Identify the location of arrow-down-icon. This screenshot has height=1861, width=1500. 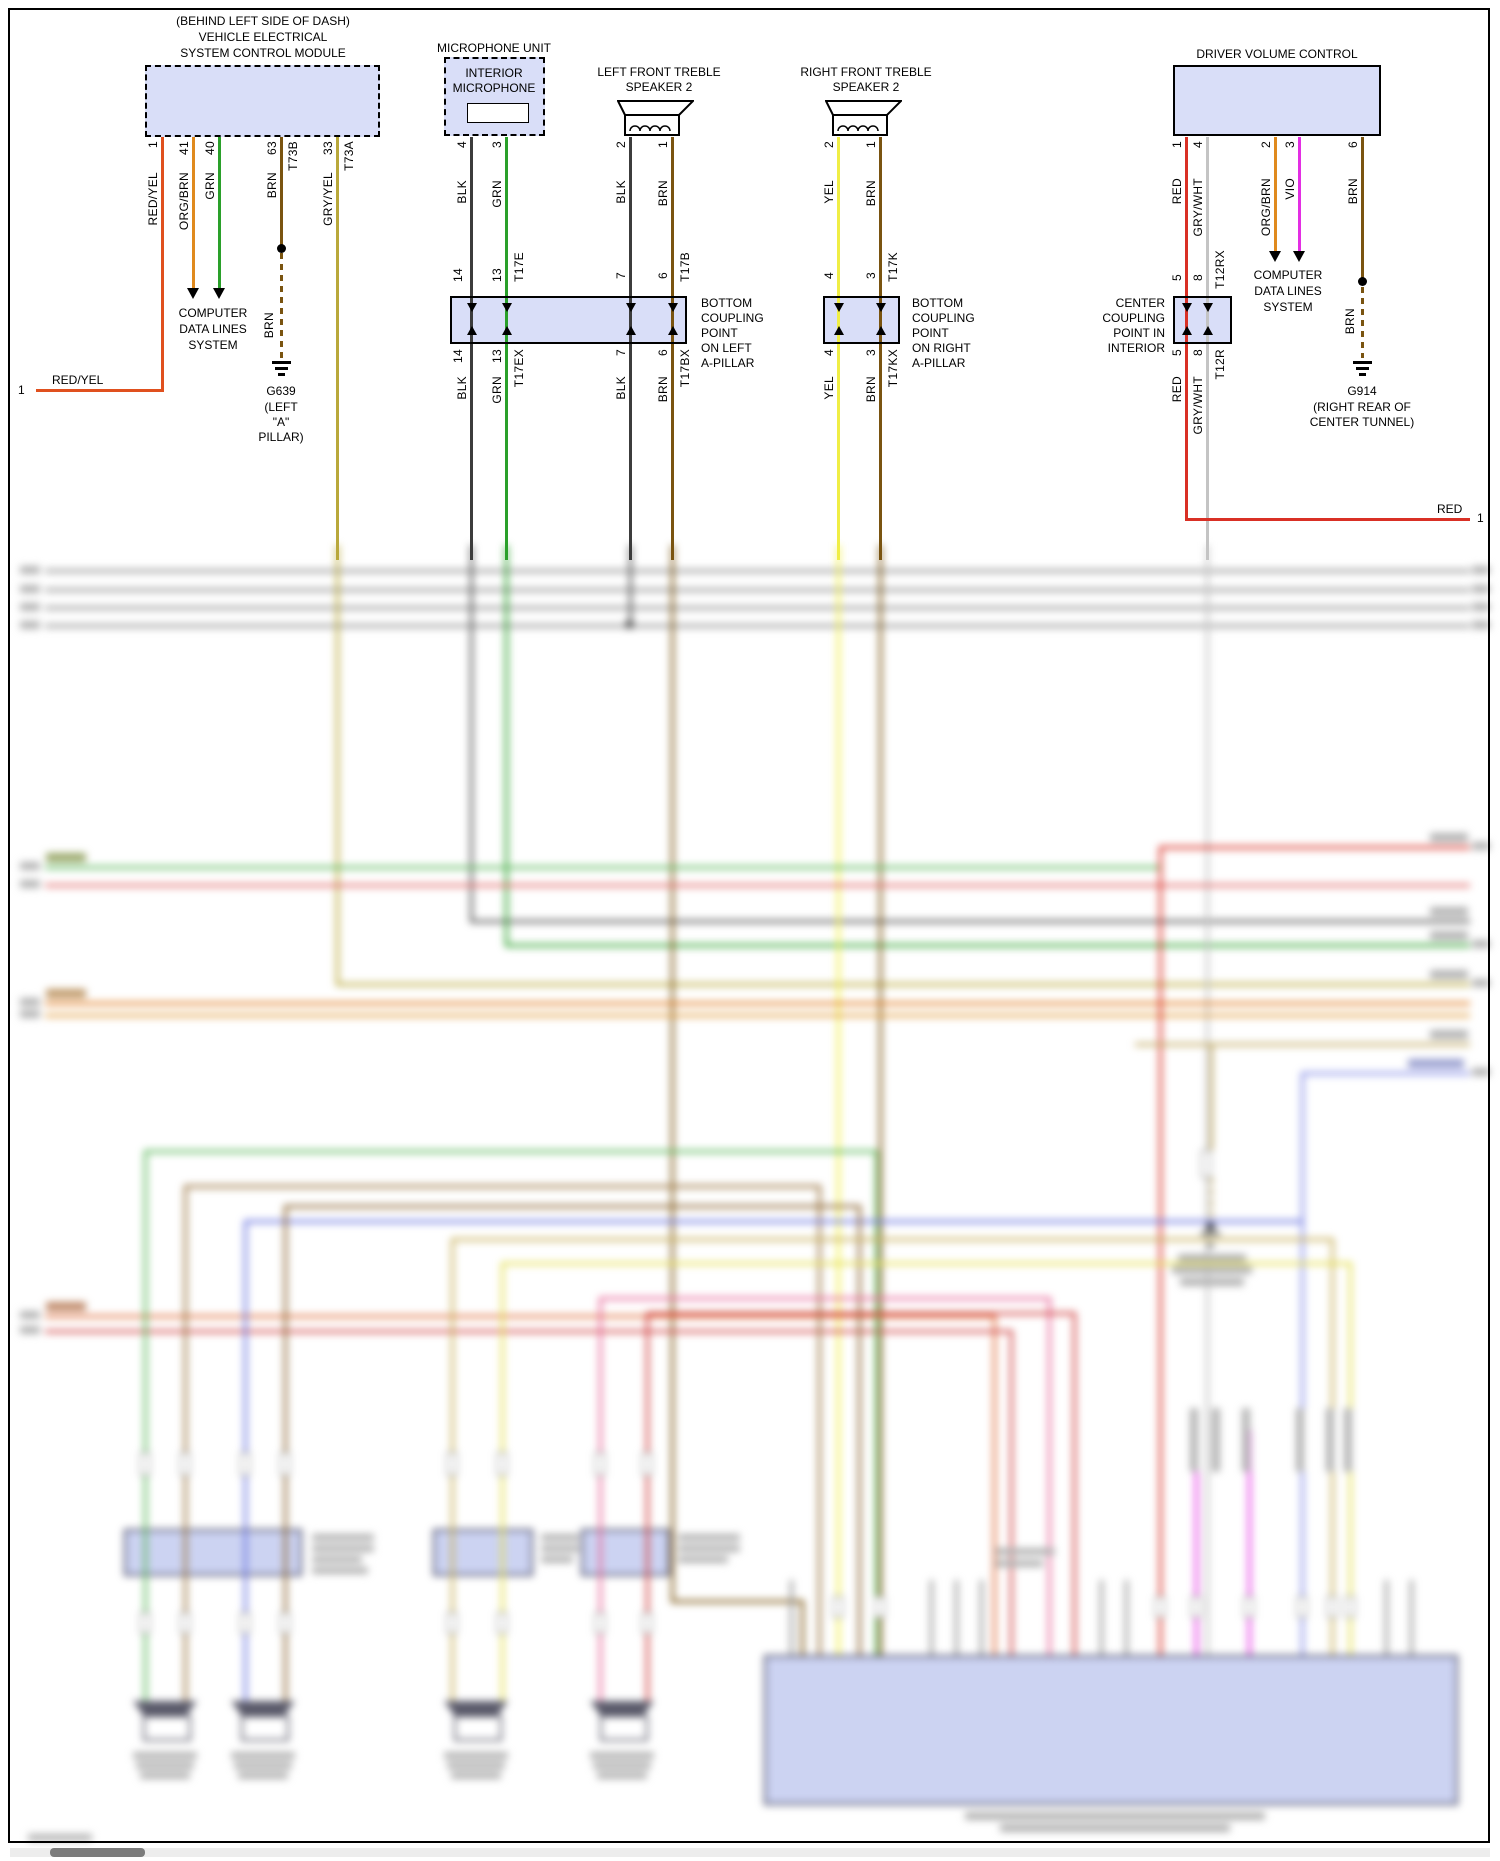
(193, 293).